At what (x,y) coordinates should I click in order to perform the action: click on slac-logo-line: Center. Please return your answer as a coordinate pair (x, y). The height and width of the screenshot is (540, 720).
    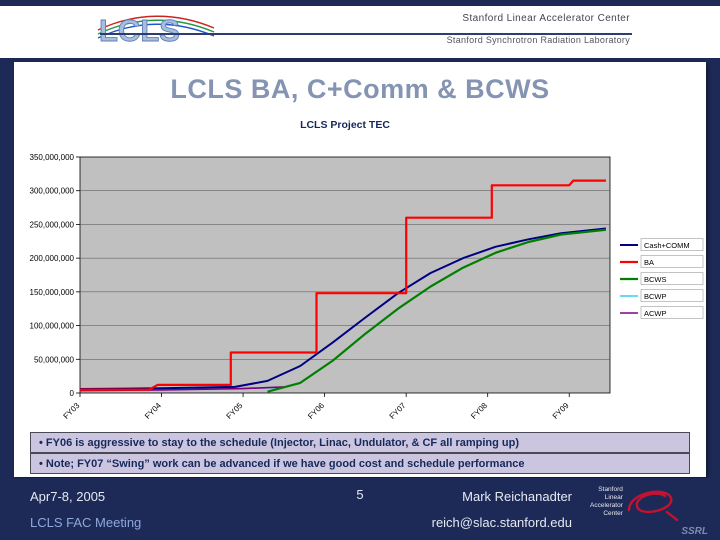
    Looking at the image, I should click on (613, 513).